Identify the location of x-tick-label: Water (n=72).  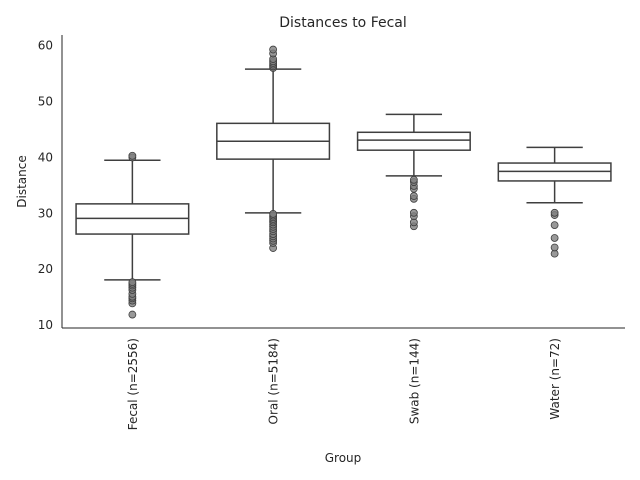
(555, 379).